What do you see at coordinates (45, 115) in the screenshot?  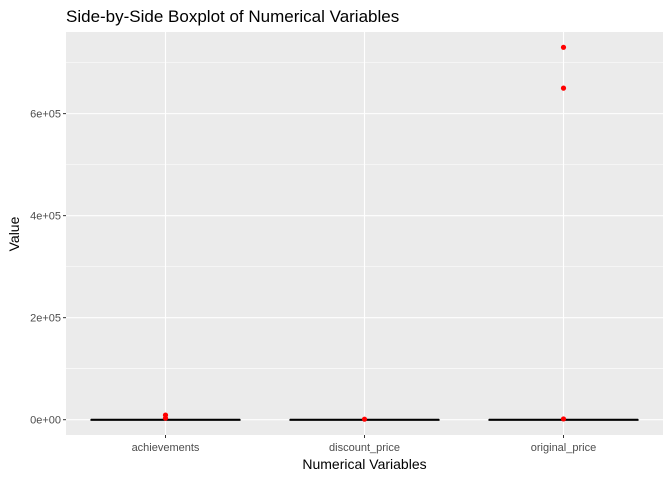 I see `y-tick-label: 6e+05` at bounding box center [45, 115].